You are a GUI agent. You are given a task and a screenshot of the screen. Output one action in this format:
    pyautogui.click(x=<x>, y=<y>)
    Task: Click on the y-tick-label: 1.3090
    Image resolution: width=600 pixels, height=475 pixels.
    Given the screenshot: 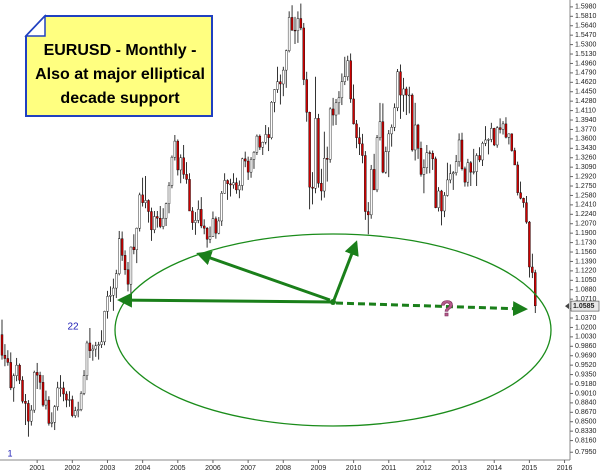 What is the action you would take?
    pyautogui.click(x=586, y=167)
    